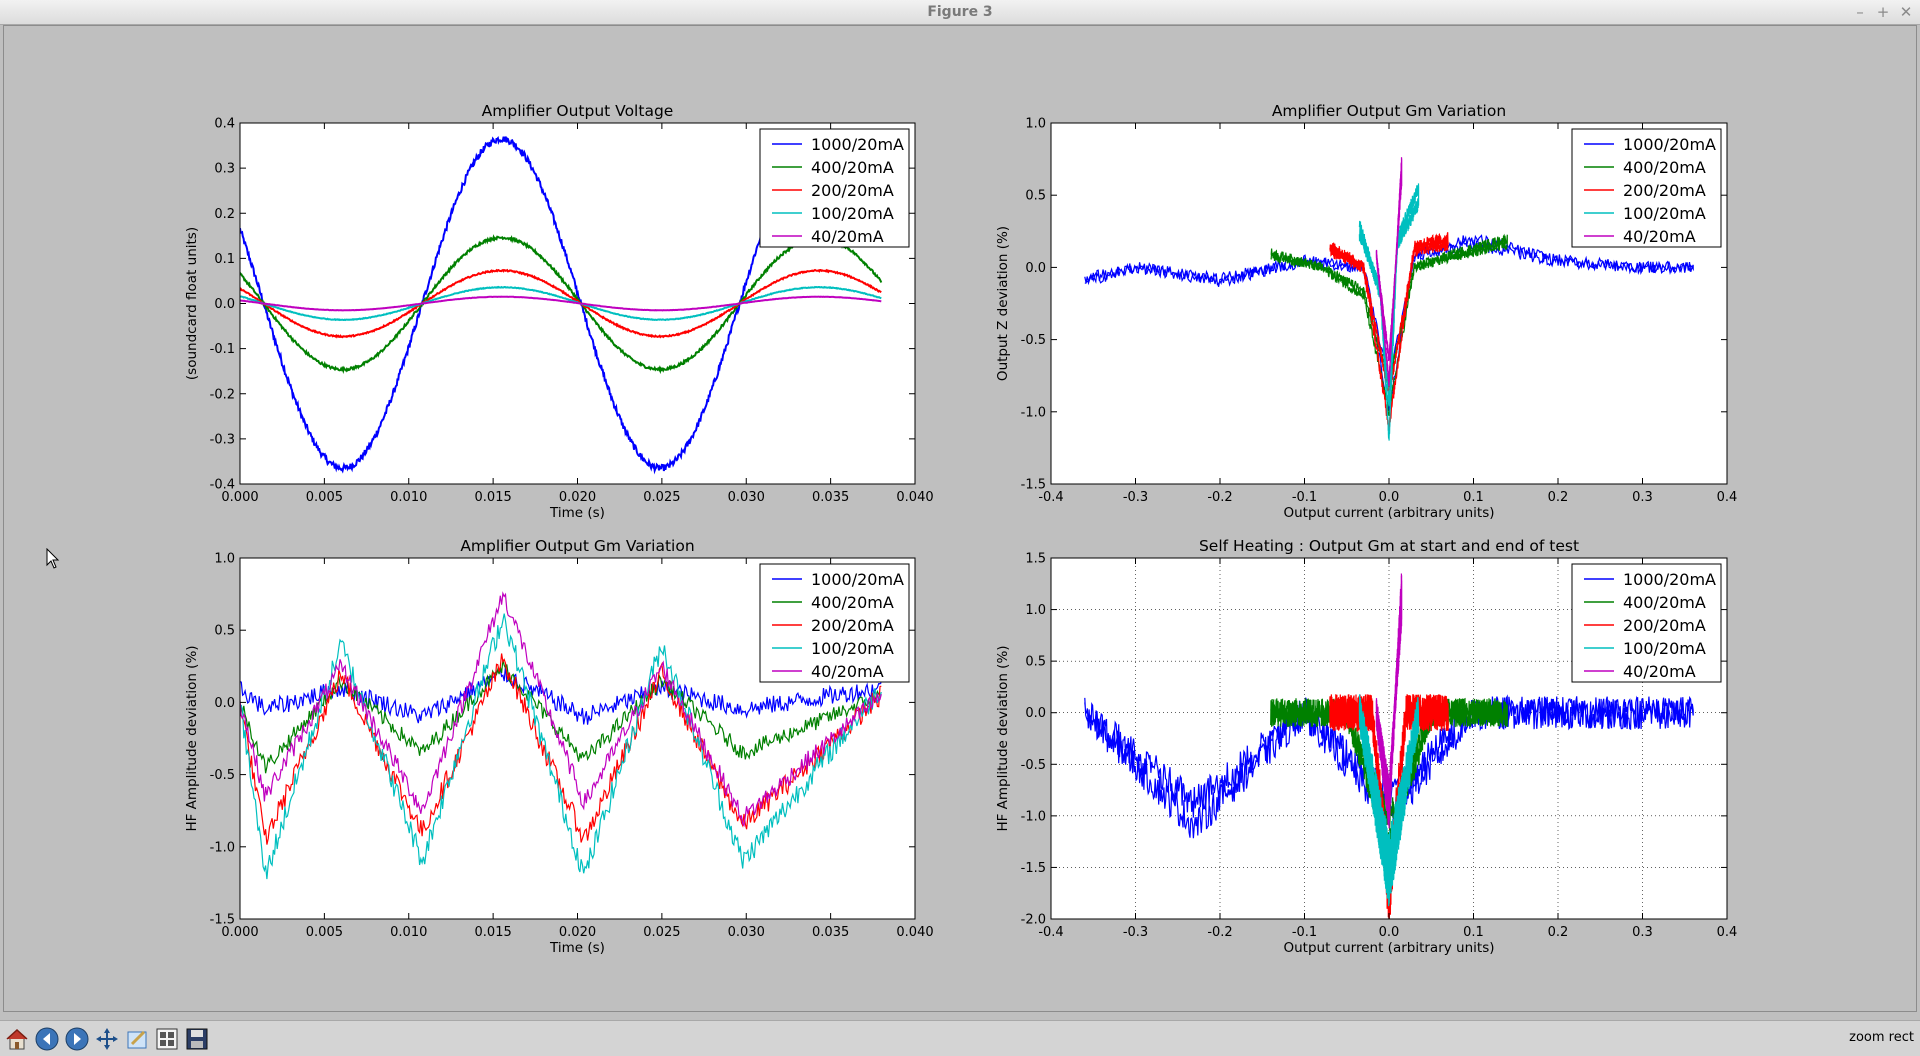  Describe the element at coordinates (224, 259) in the screenshot. I see `y-tick-label: 0.1` at that location.